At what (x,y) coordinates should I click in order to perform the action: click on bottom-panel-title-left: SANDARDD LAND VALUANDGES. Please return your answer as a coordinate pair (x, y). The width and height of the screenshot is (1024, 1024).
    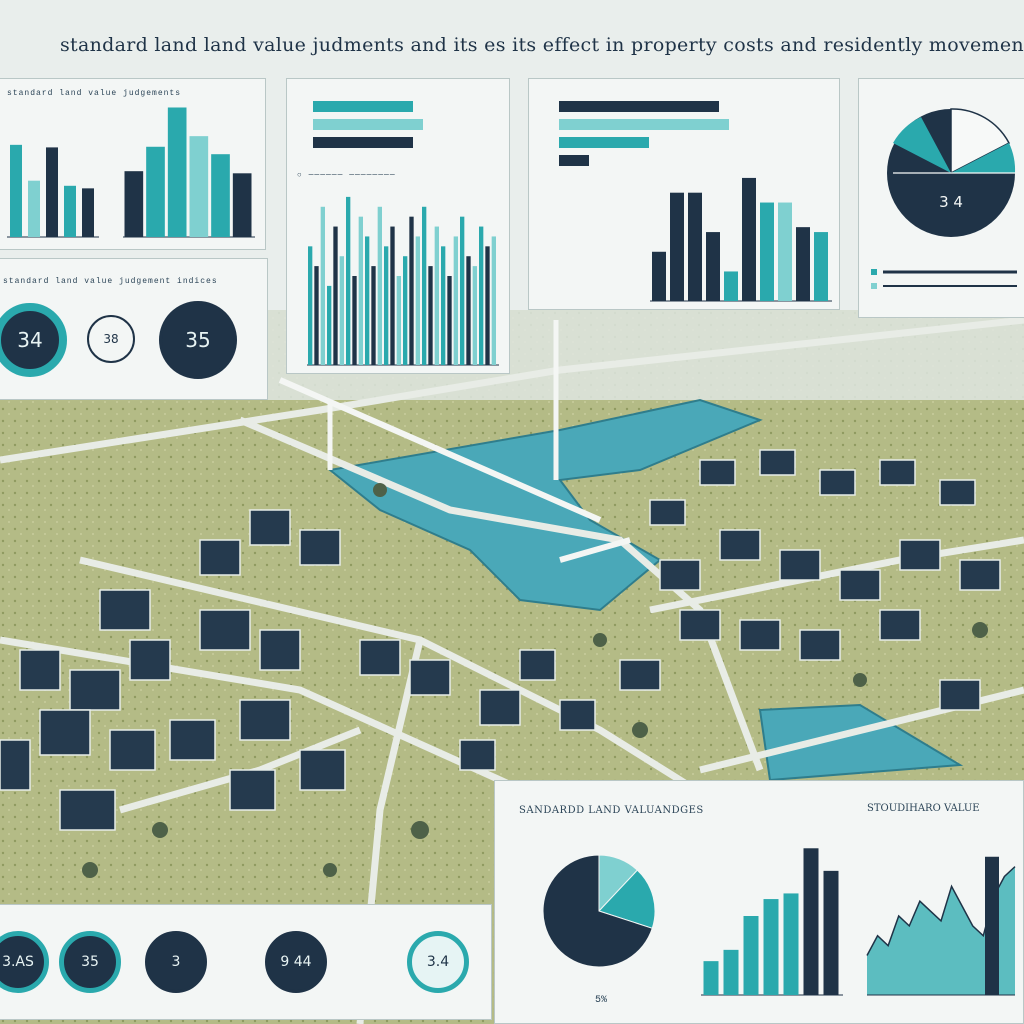
    Looking at the image, I should click on (611, 810).